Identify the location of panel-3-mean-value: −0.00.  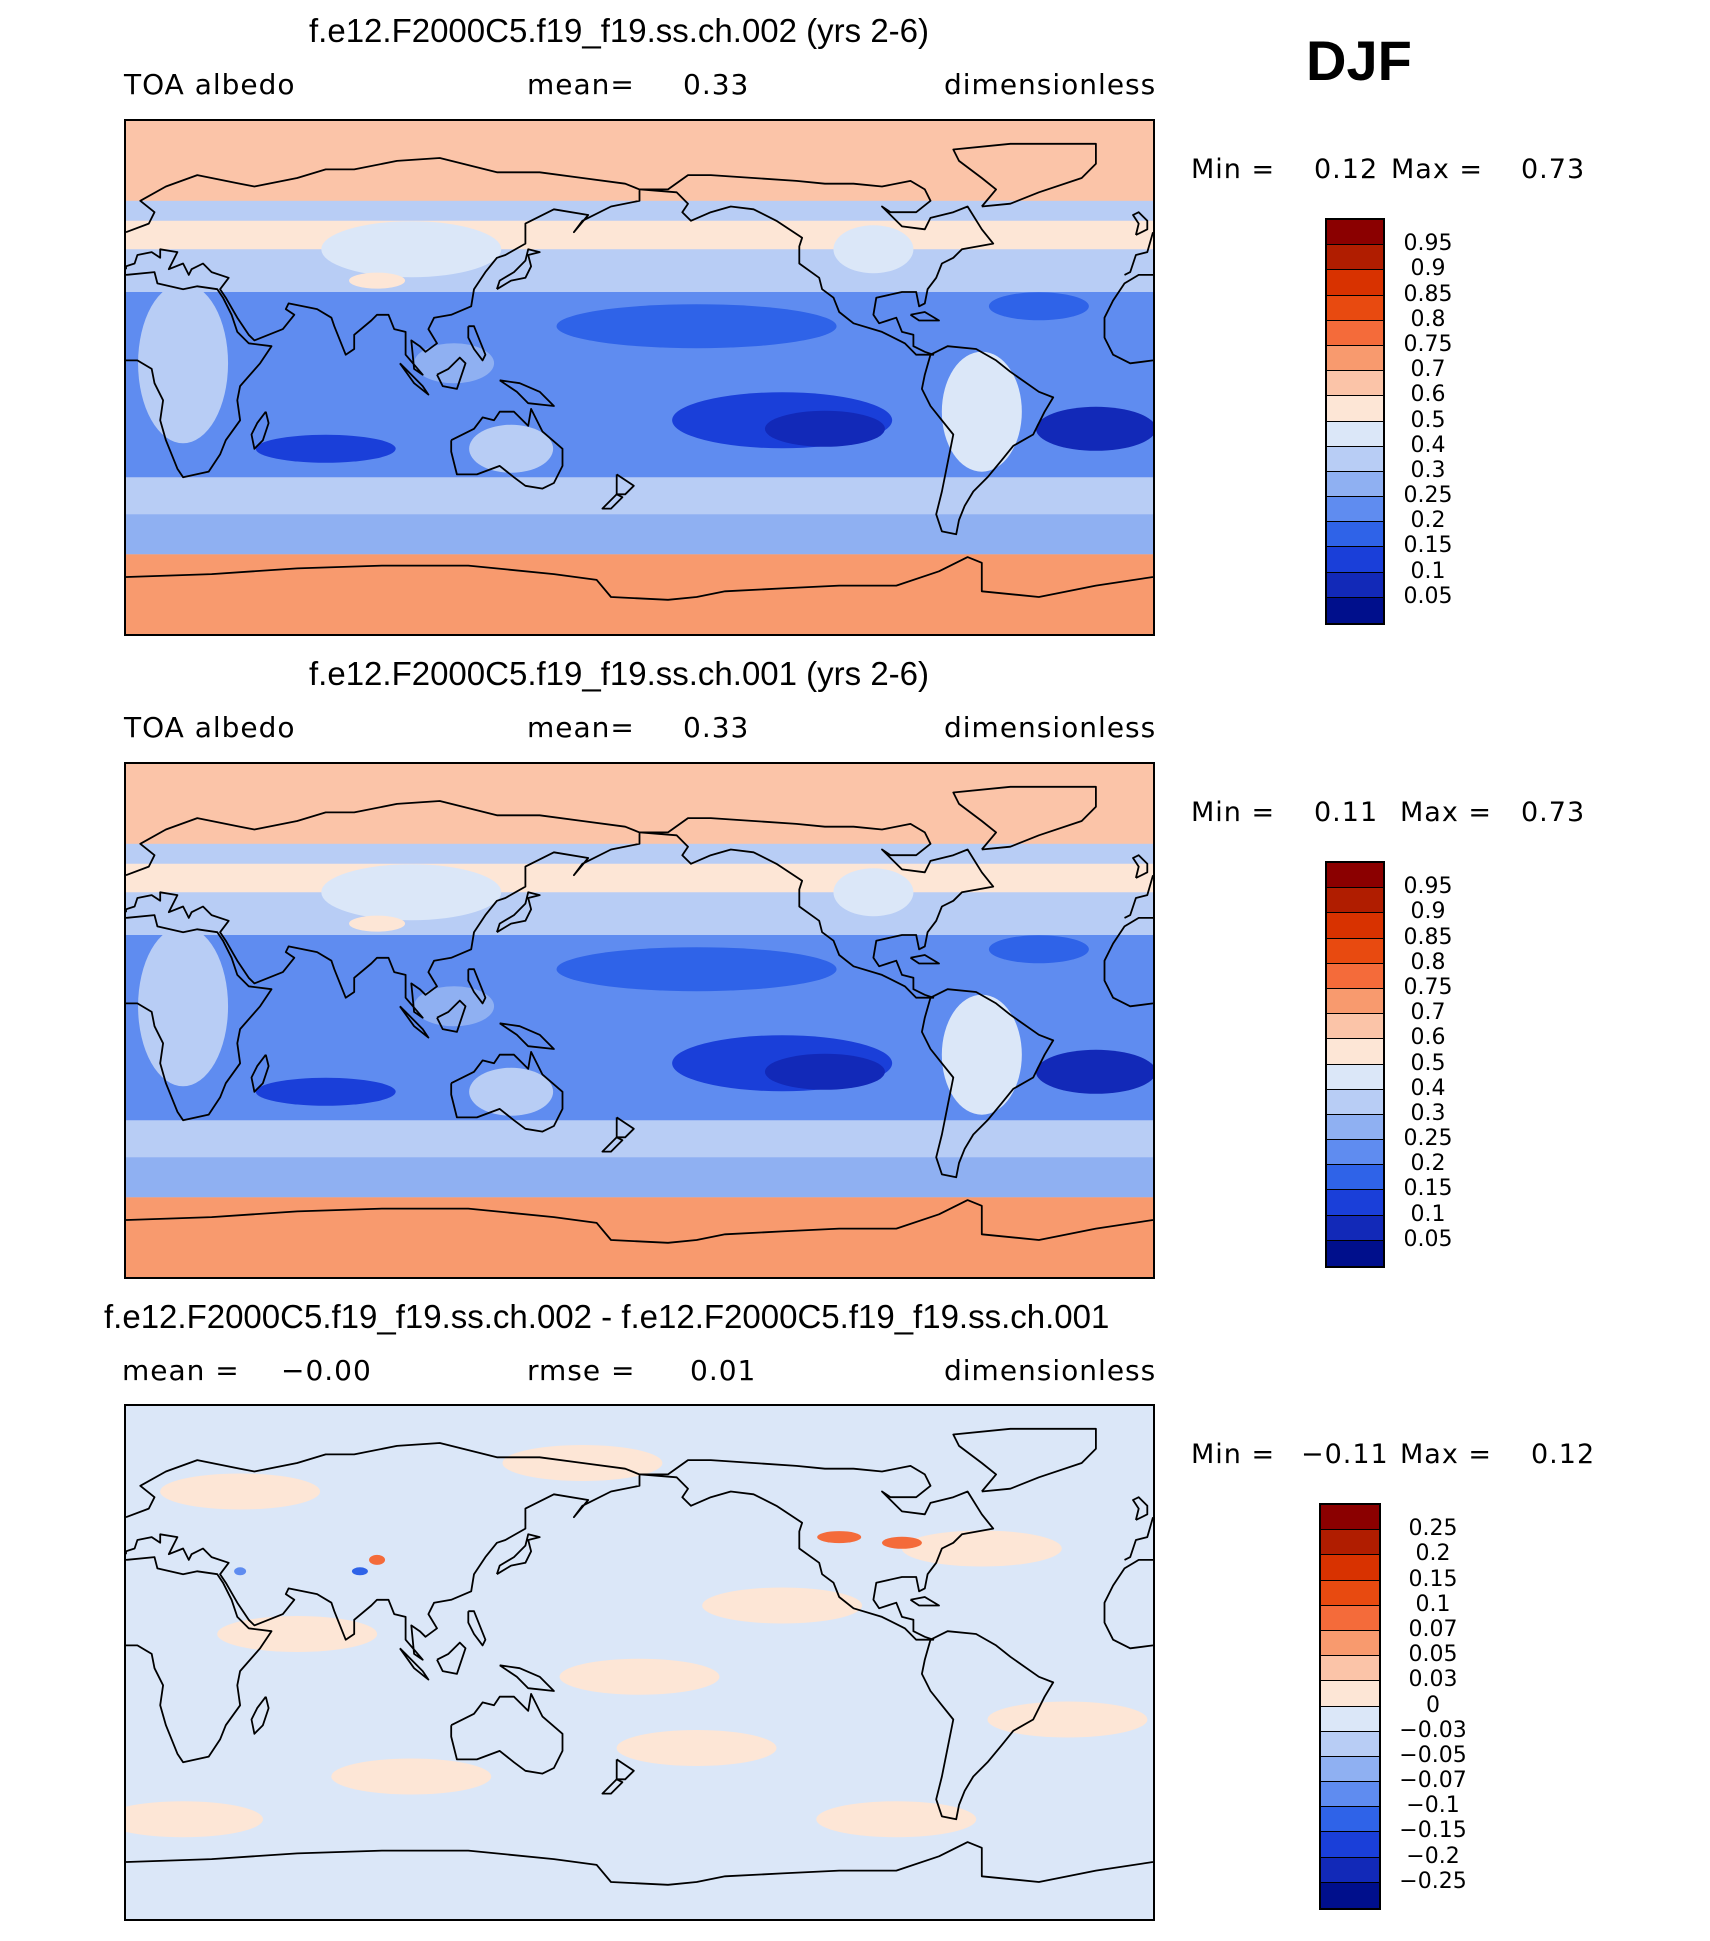
(326, 1370).